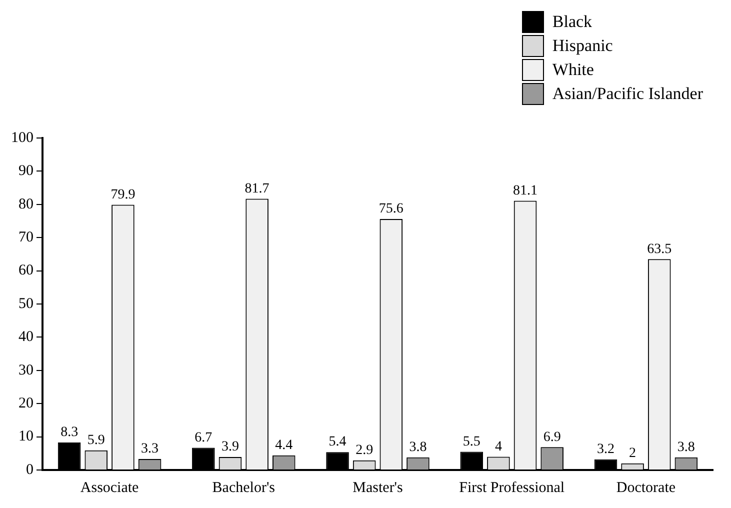 This screenshot has width=731, height=508. Describe the element at coordinates (525, 190) in the screenshot. I see `data-label: 81.1` at that location.